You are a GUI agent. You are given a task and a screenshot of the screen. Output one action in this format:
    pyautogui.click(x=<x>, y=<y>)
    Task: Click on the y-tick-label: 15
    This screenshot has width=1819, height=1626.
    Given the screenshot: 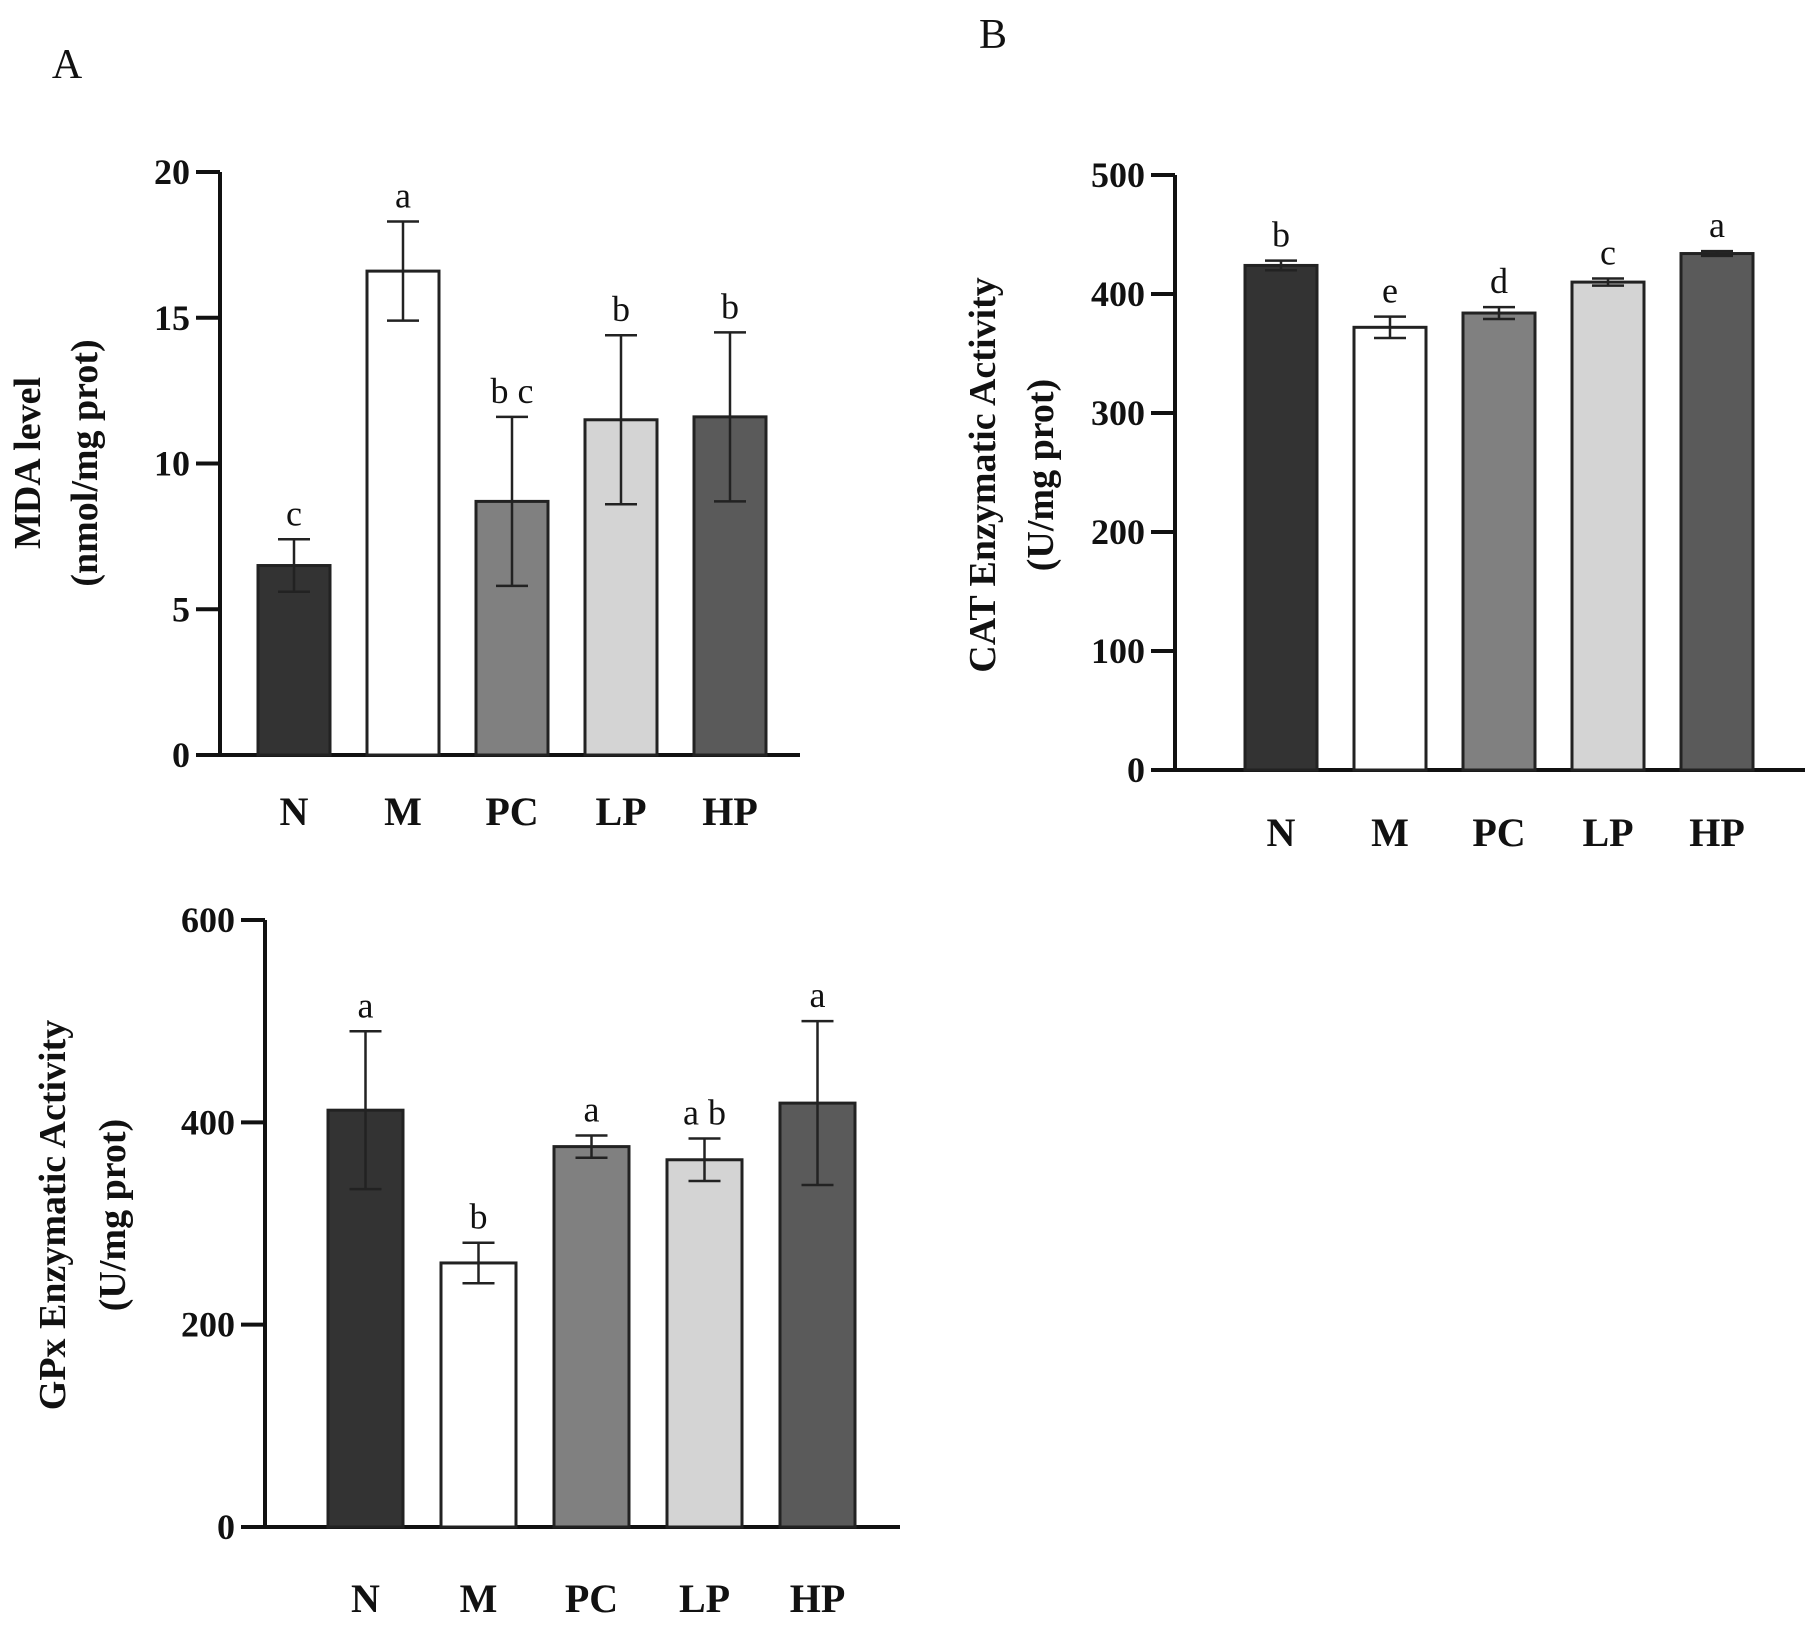 What is the action you would take?
    pyautogui.click(x=172, y=318)
    